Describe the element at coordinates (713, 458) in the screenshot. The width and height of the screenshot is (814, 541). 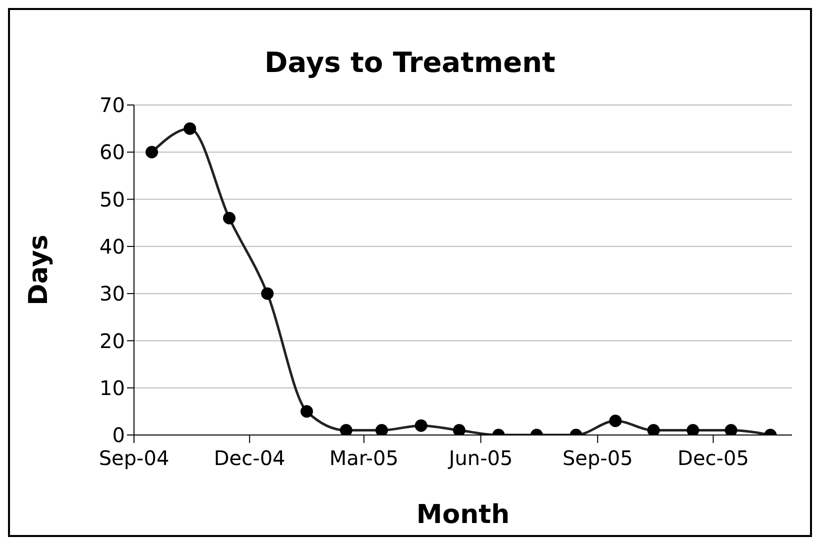
I see `x-tick-label: Dec-05` at that location.